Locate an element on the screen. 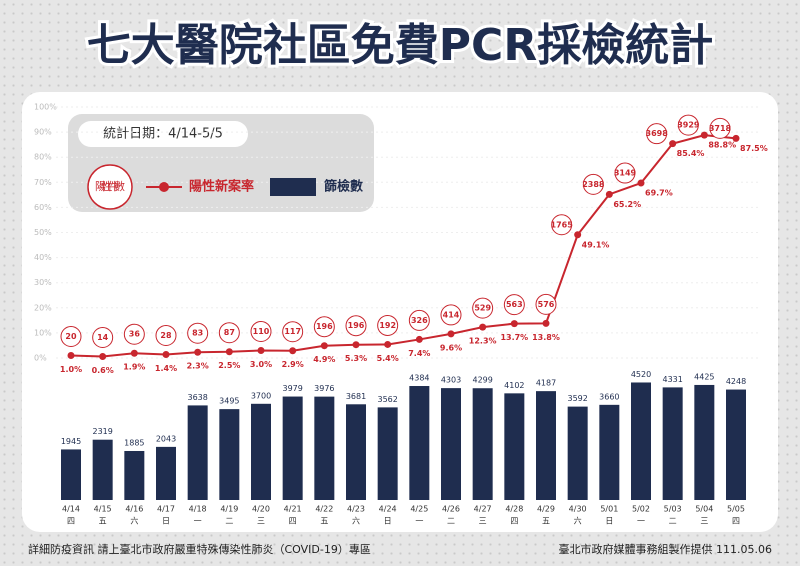 This screenshot has width=800, height=566. x-tick-label: 4/27 is located at coordinates (483, 509).